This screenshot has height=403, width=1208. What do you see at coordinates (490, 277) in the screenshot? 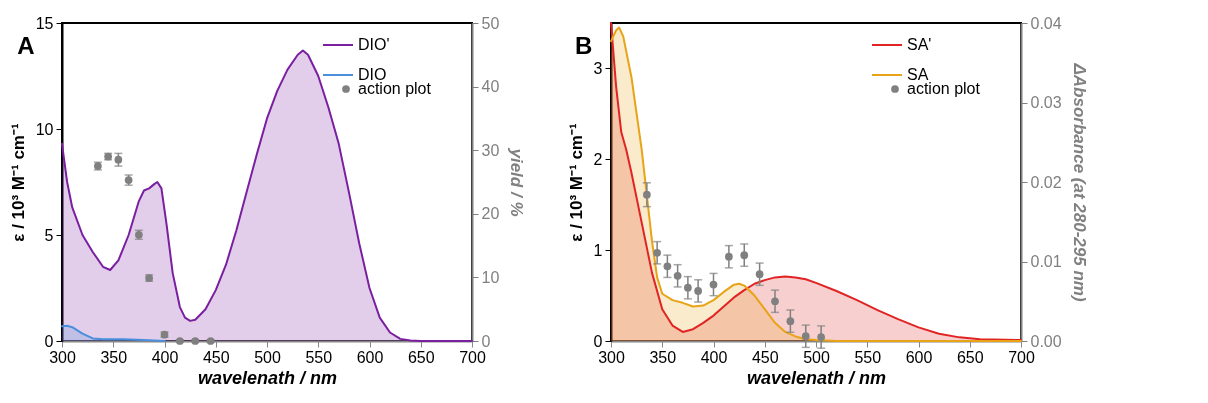
I see `y2-tick-label: 10` at bounding box center [490, 277].